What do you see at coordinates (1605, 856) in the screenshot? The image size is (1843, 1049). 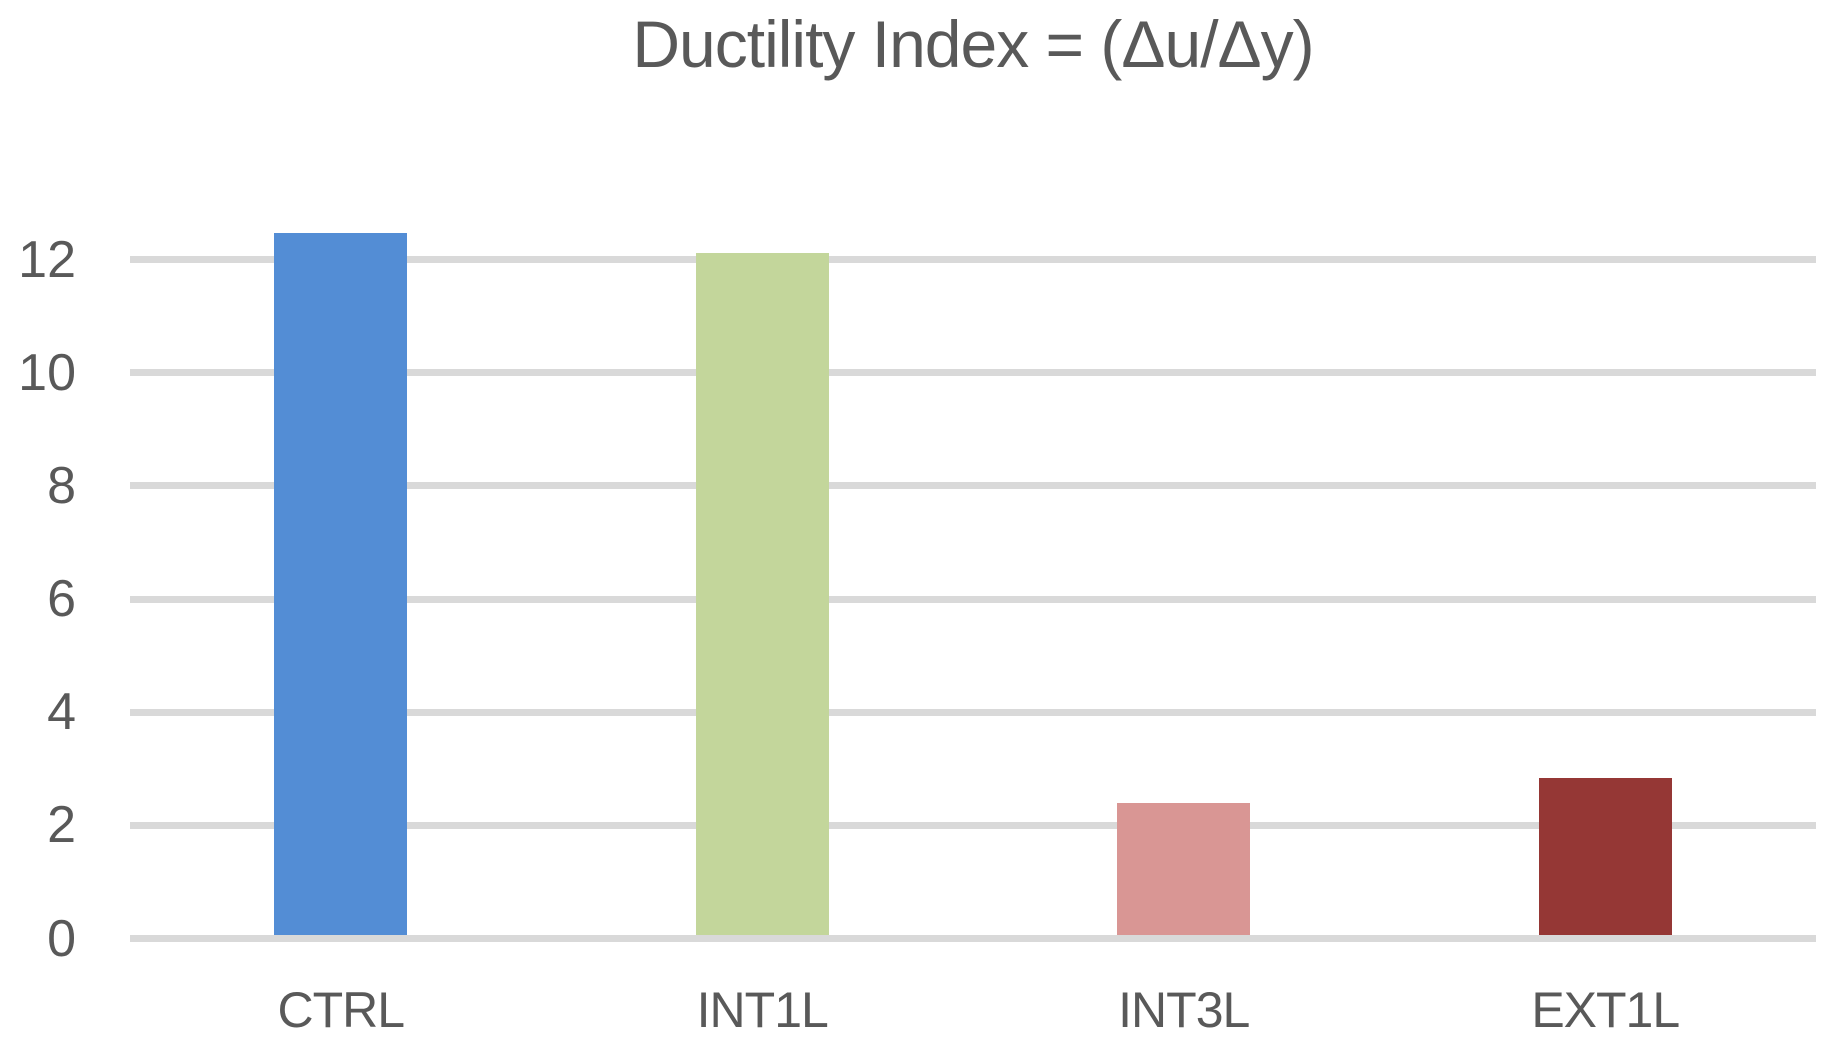 I see `bar-ext1l` at bounding box center [1605, 856].